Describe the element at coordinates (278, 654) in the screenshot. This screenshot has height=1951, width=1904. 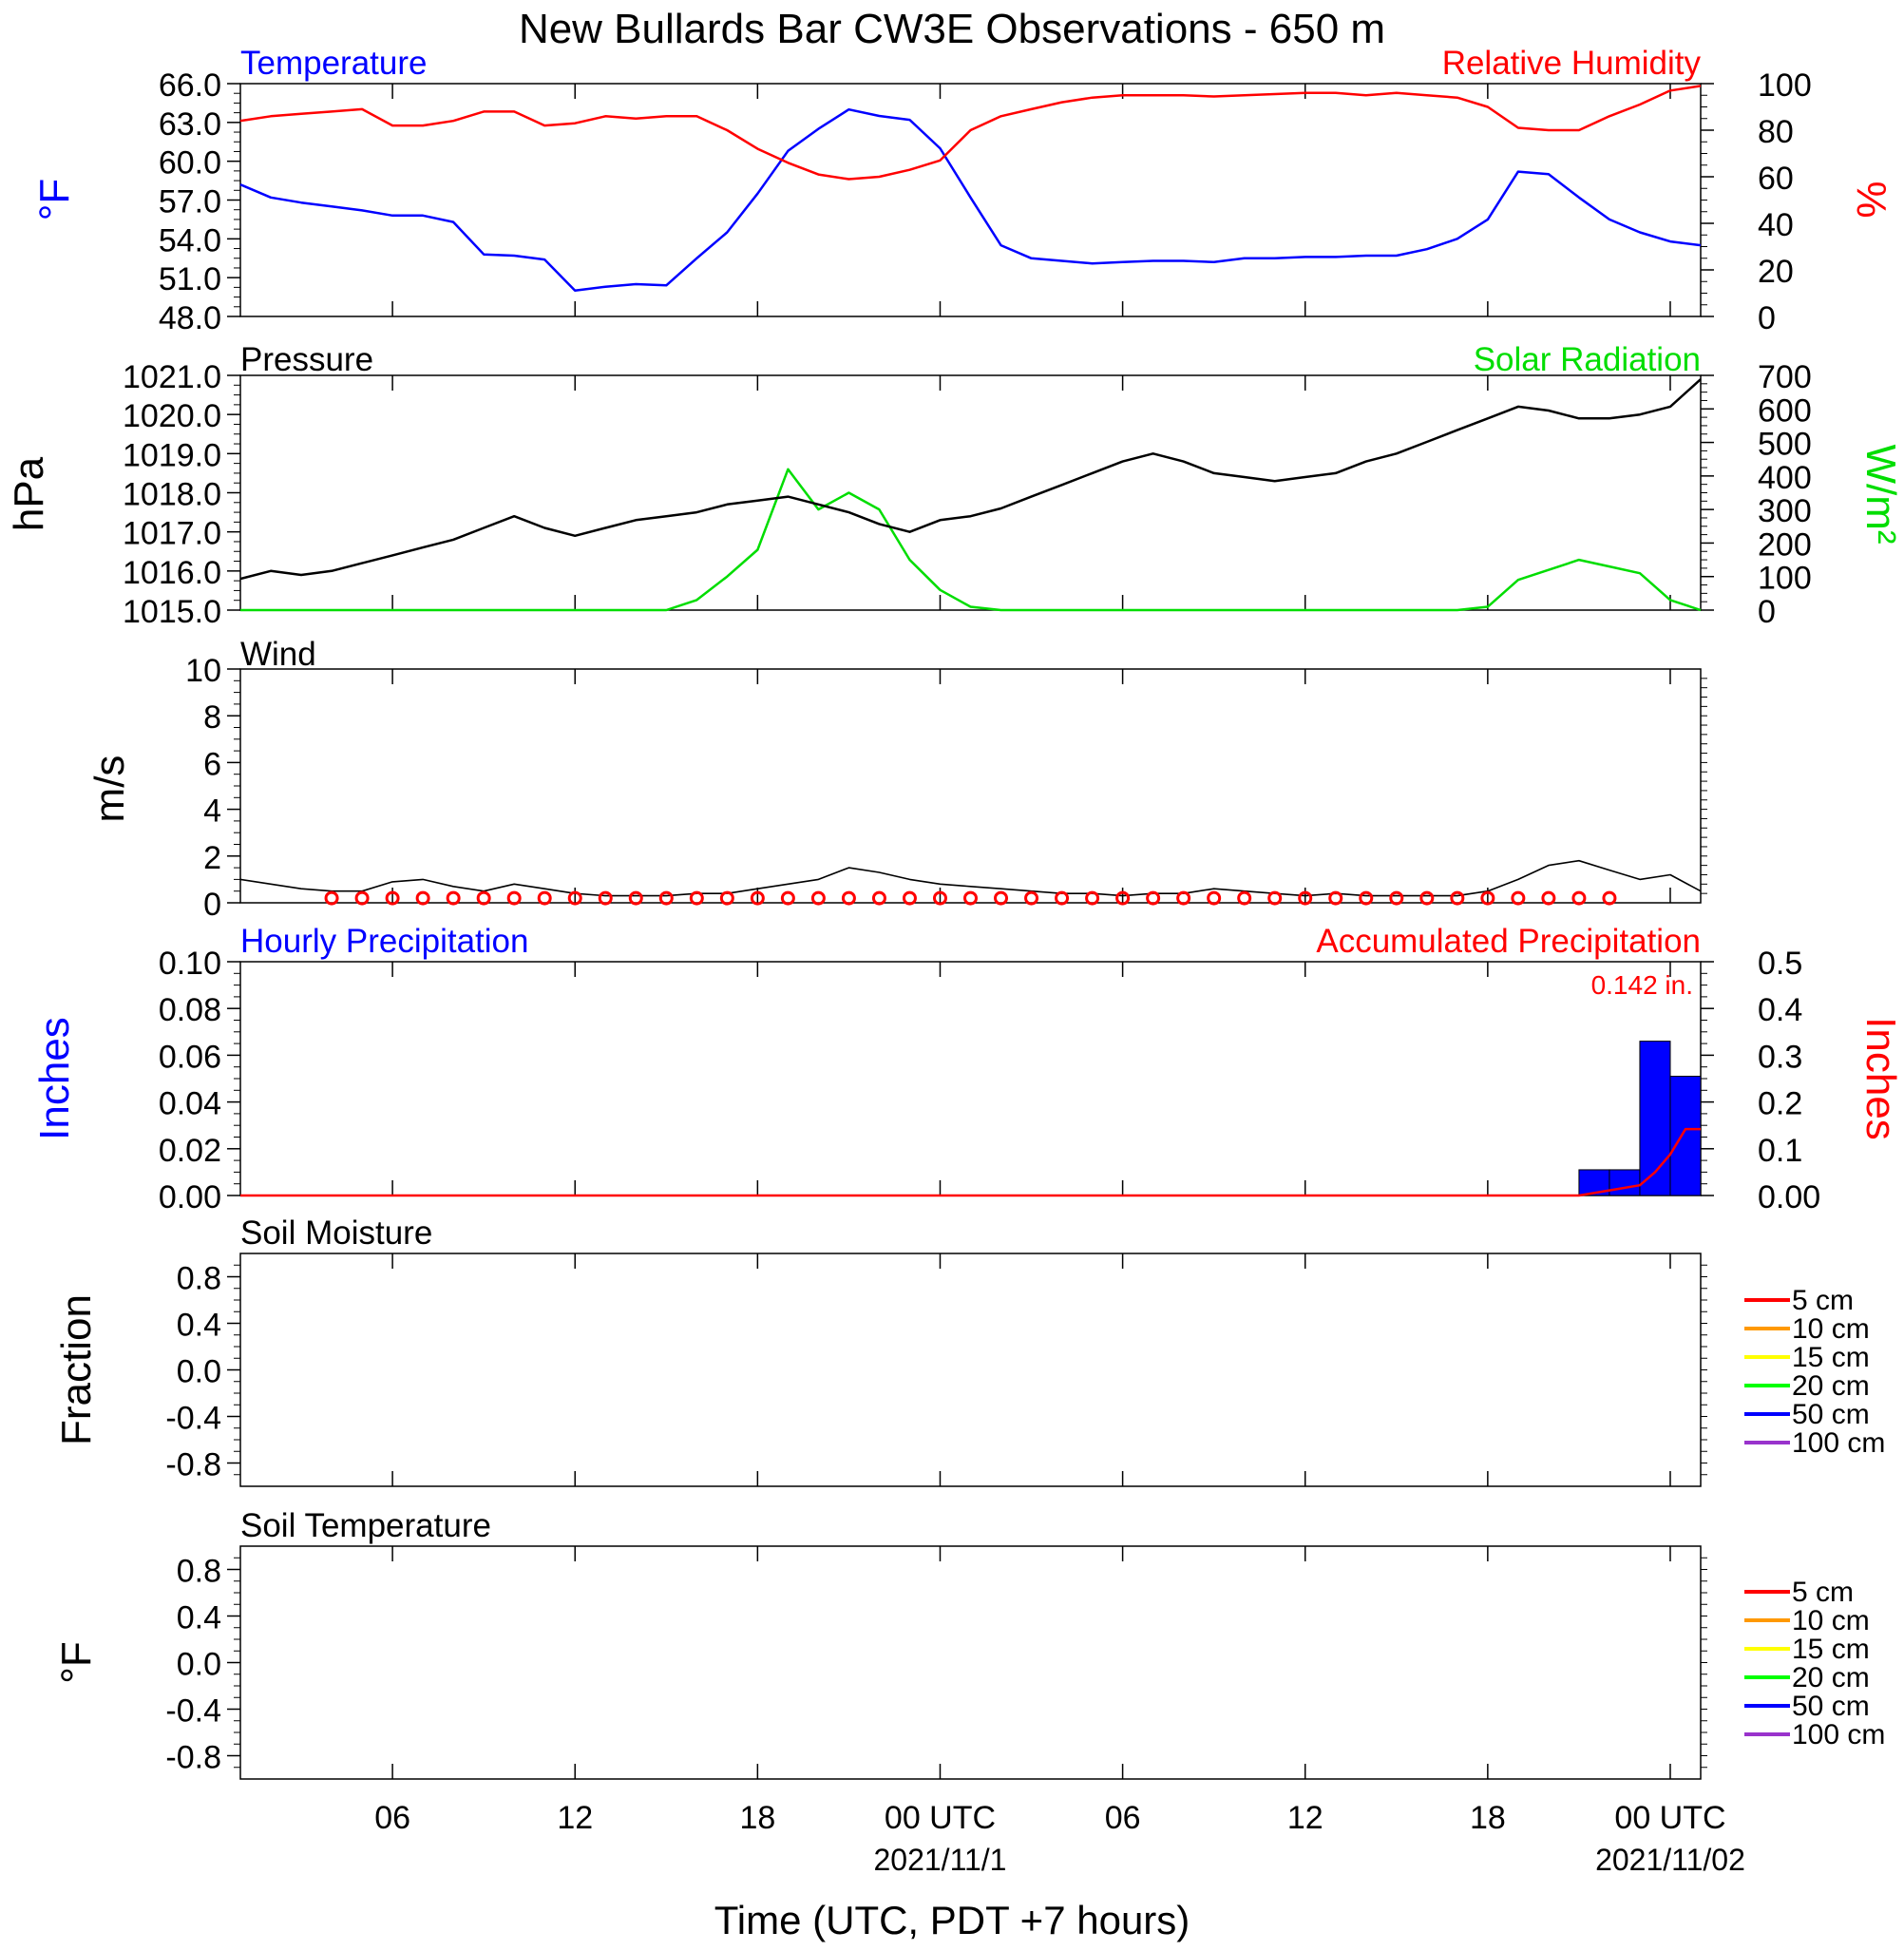
I see `wind-title: Wind` at that location.